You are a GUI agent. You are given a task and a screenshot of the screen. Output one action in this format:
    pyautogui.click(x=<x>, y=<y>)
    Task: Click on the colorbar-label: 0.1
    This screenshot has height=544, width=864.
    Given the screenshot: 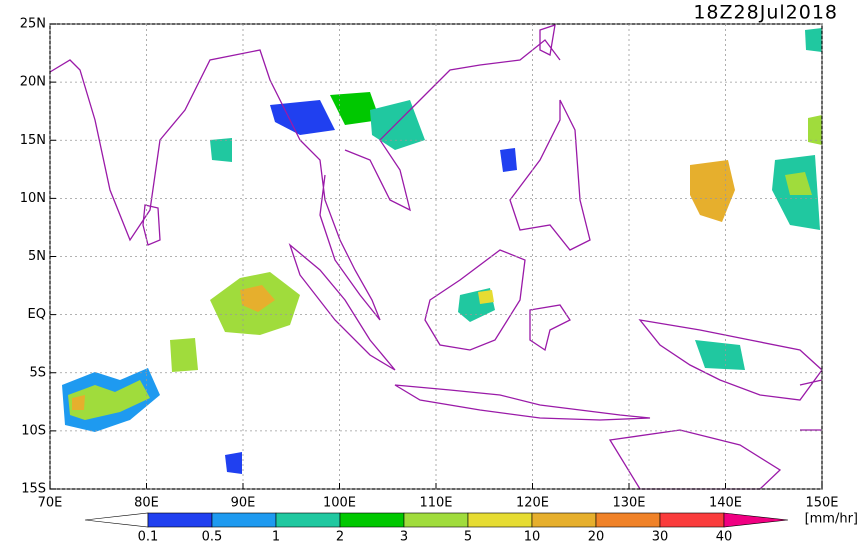 What is the action you would take?
    pyautogui.click(x=148, y=537)
    